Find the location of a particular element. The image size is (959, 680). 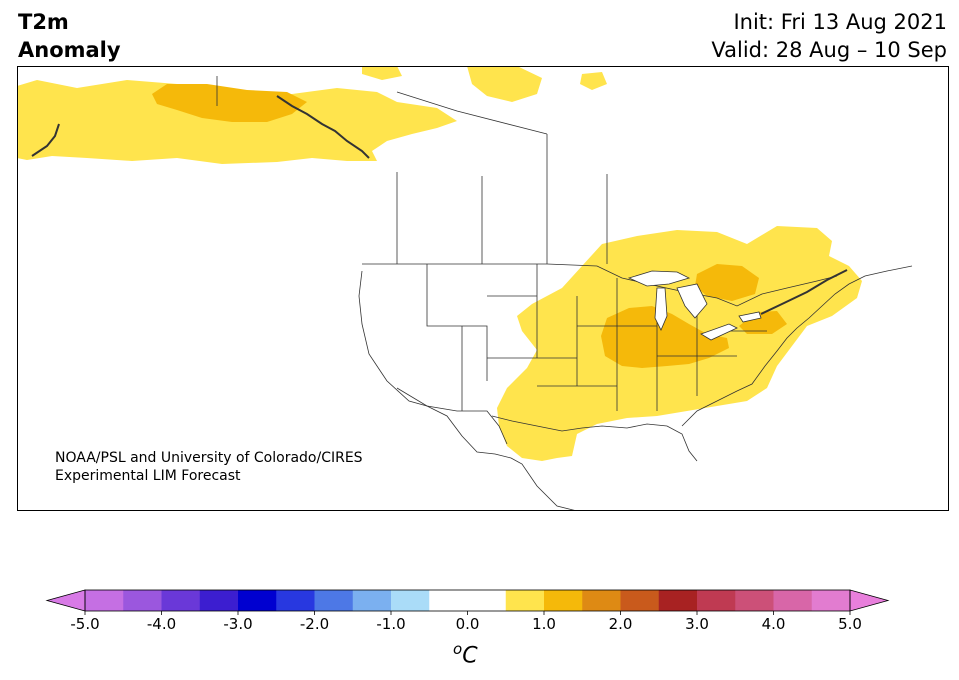

lake-huron is located at coordinates (692, 301).